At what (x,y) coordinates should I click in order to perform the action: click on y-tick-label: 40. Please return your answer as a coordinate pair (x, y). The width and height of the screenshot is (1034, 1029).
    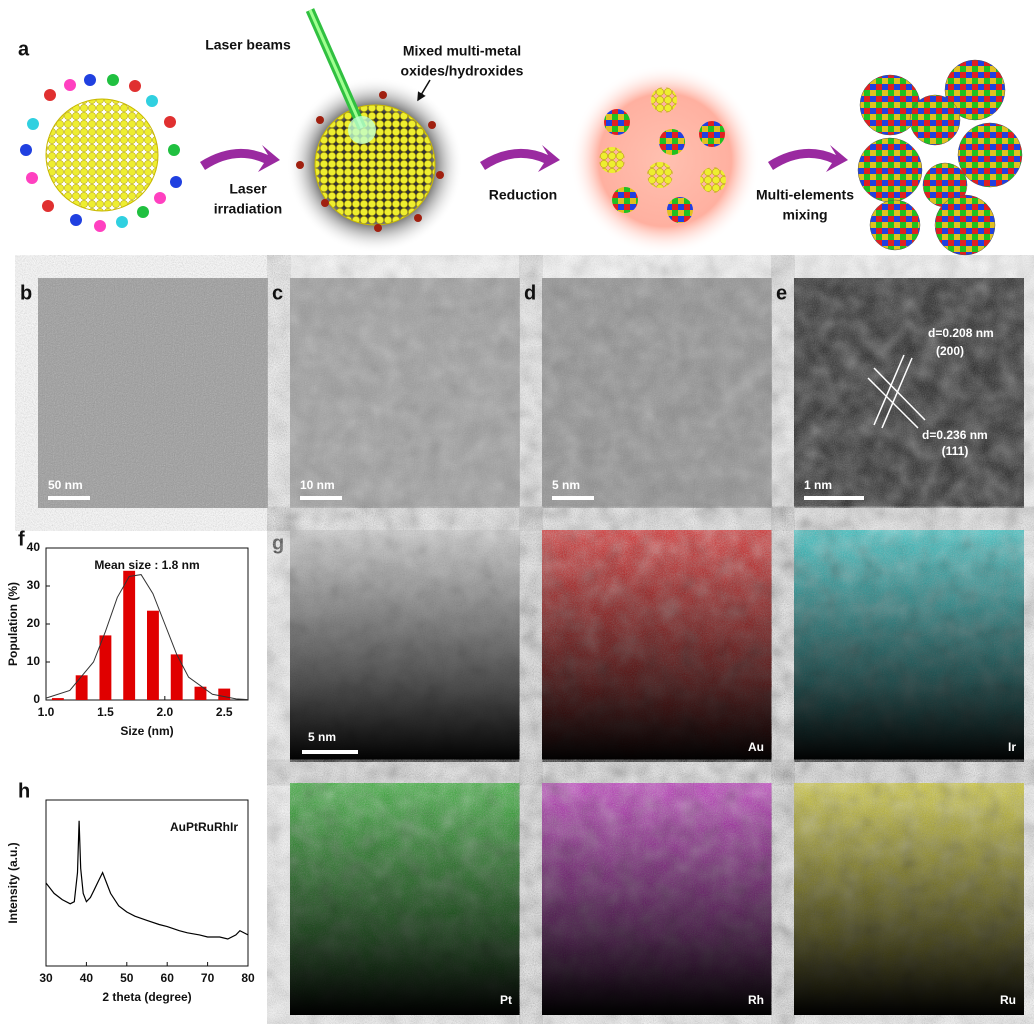
    Looking at the image, I should click on (34, 547).